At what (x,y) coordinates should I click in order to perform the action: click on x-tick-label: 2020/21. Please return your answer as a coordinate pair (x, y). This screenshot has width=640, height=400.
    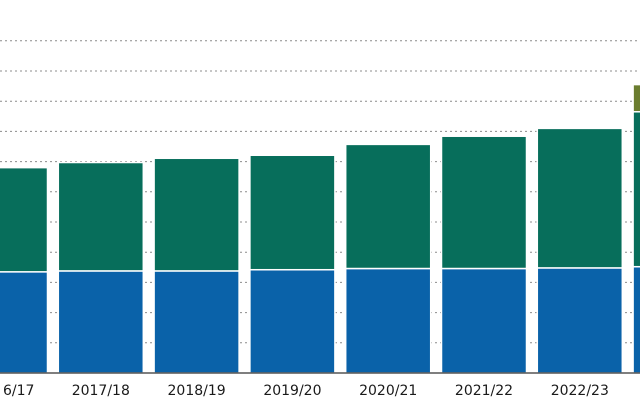
    Looking at the image, I should click on (388, 391).